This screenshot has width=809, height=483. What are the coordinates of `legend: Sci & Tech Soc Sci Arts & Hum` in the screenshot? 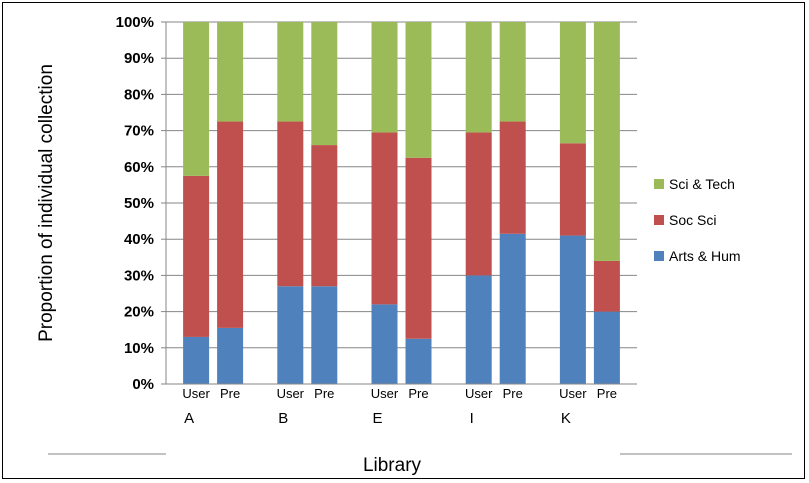 It's located at (697, 220).